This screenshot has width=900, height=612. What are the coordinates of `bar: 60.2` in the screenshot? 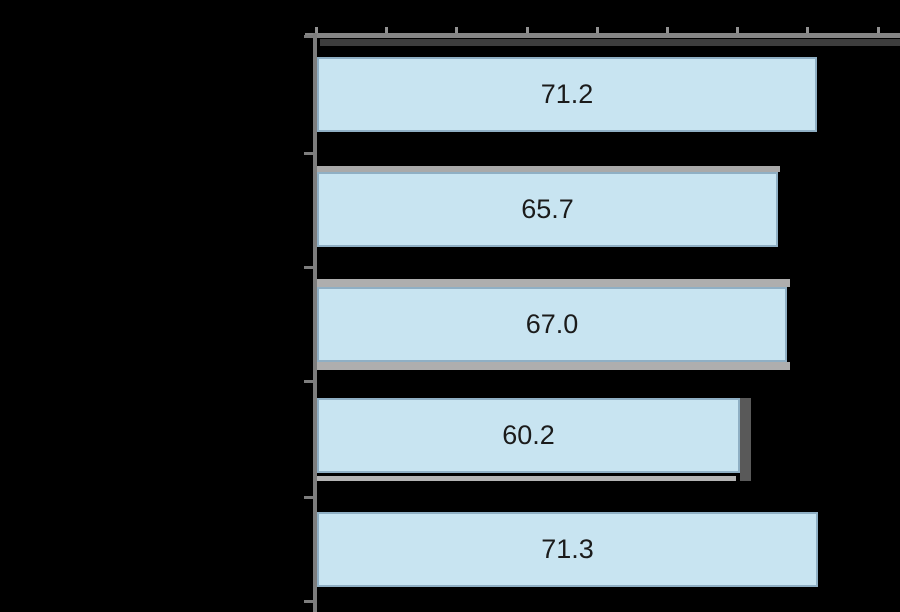 It's located at (528, 435).